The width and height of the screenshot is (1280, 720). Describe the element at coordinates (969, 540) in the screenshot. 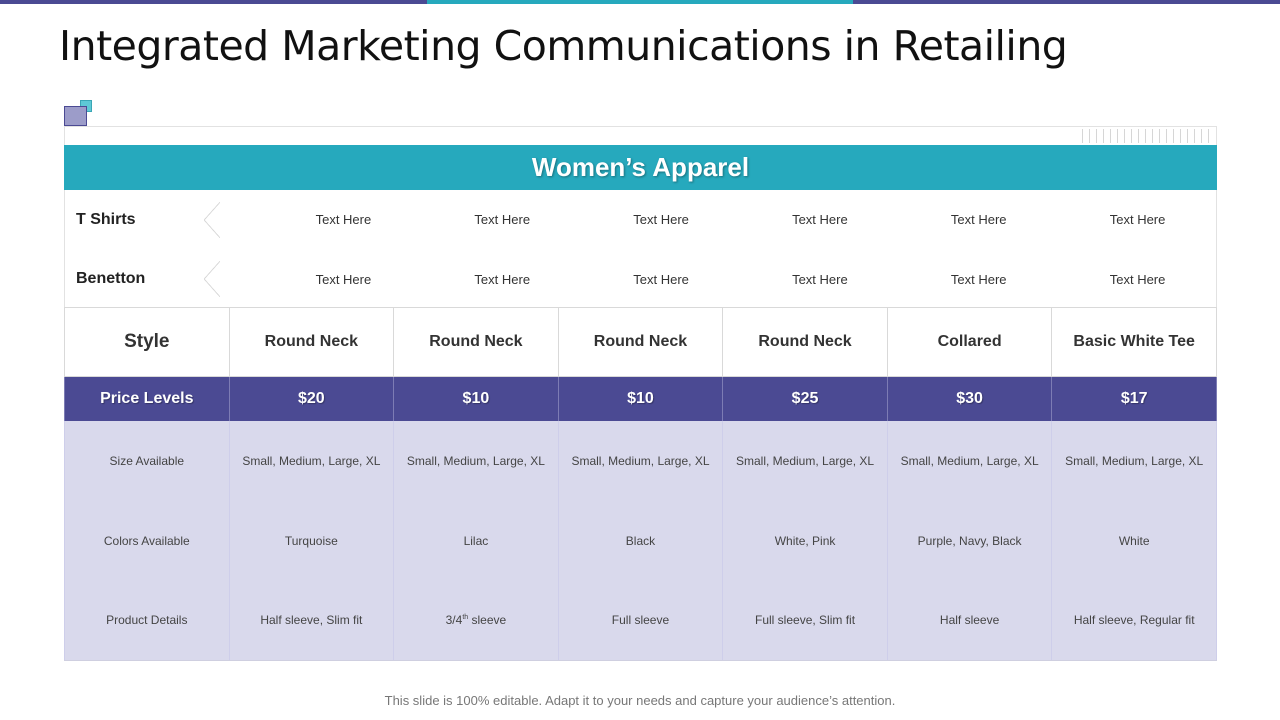

I see `table-cell: Purple, Navy, Black` at that location.